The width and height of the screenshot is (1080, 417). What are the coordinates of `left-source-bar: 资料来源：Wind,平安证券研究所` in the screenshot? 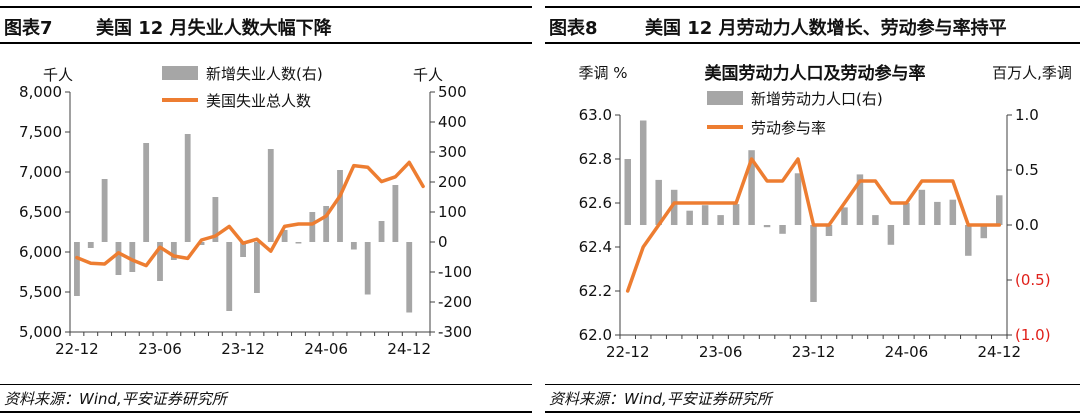 It's located at (266, 398).